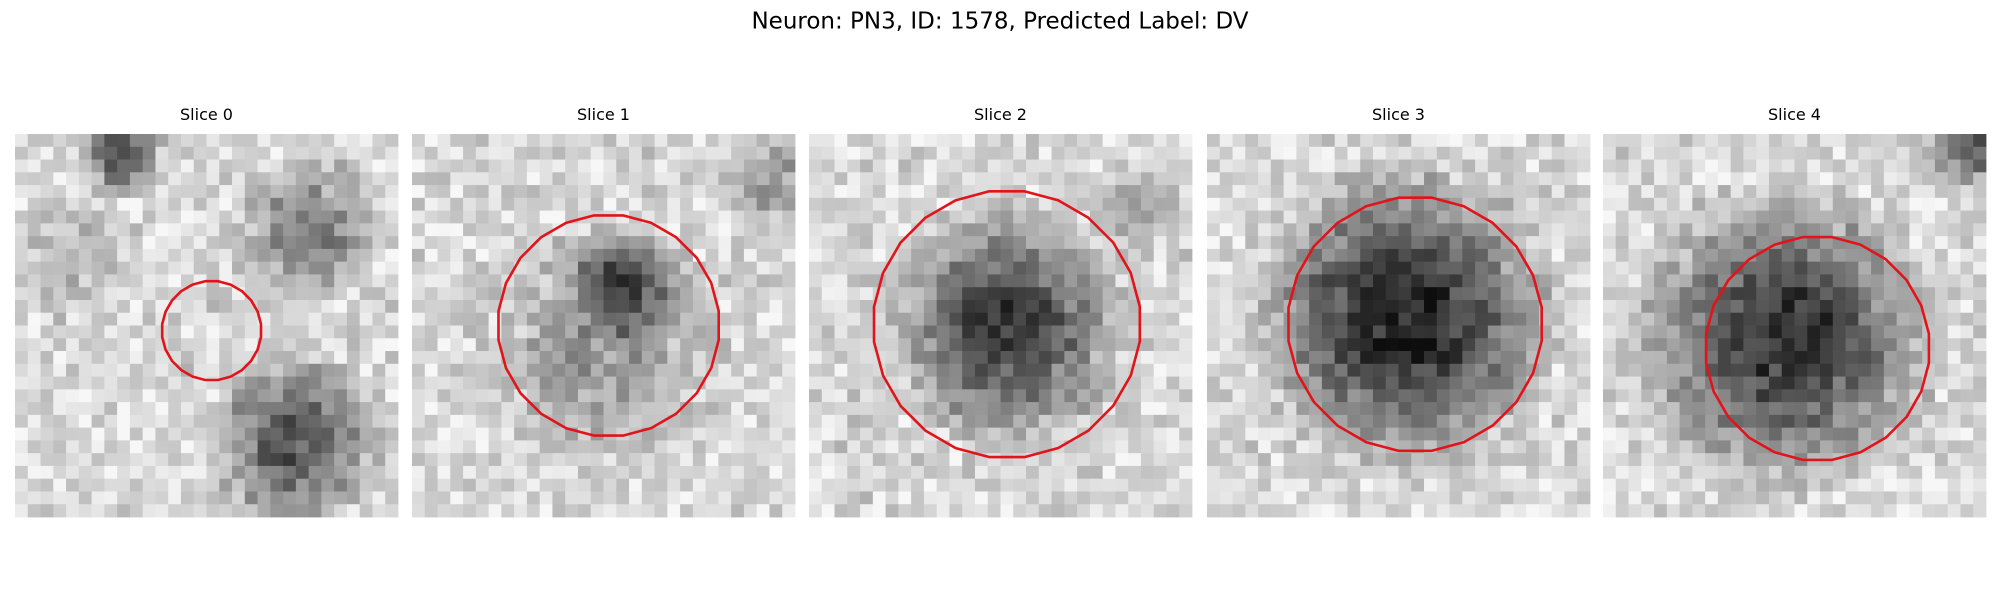  I want to click on panel-title: Slice 4, so click(1794, 114).